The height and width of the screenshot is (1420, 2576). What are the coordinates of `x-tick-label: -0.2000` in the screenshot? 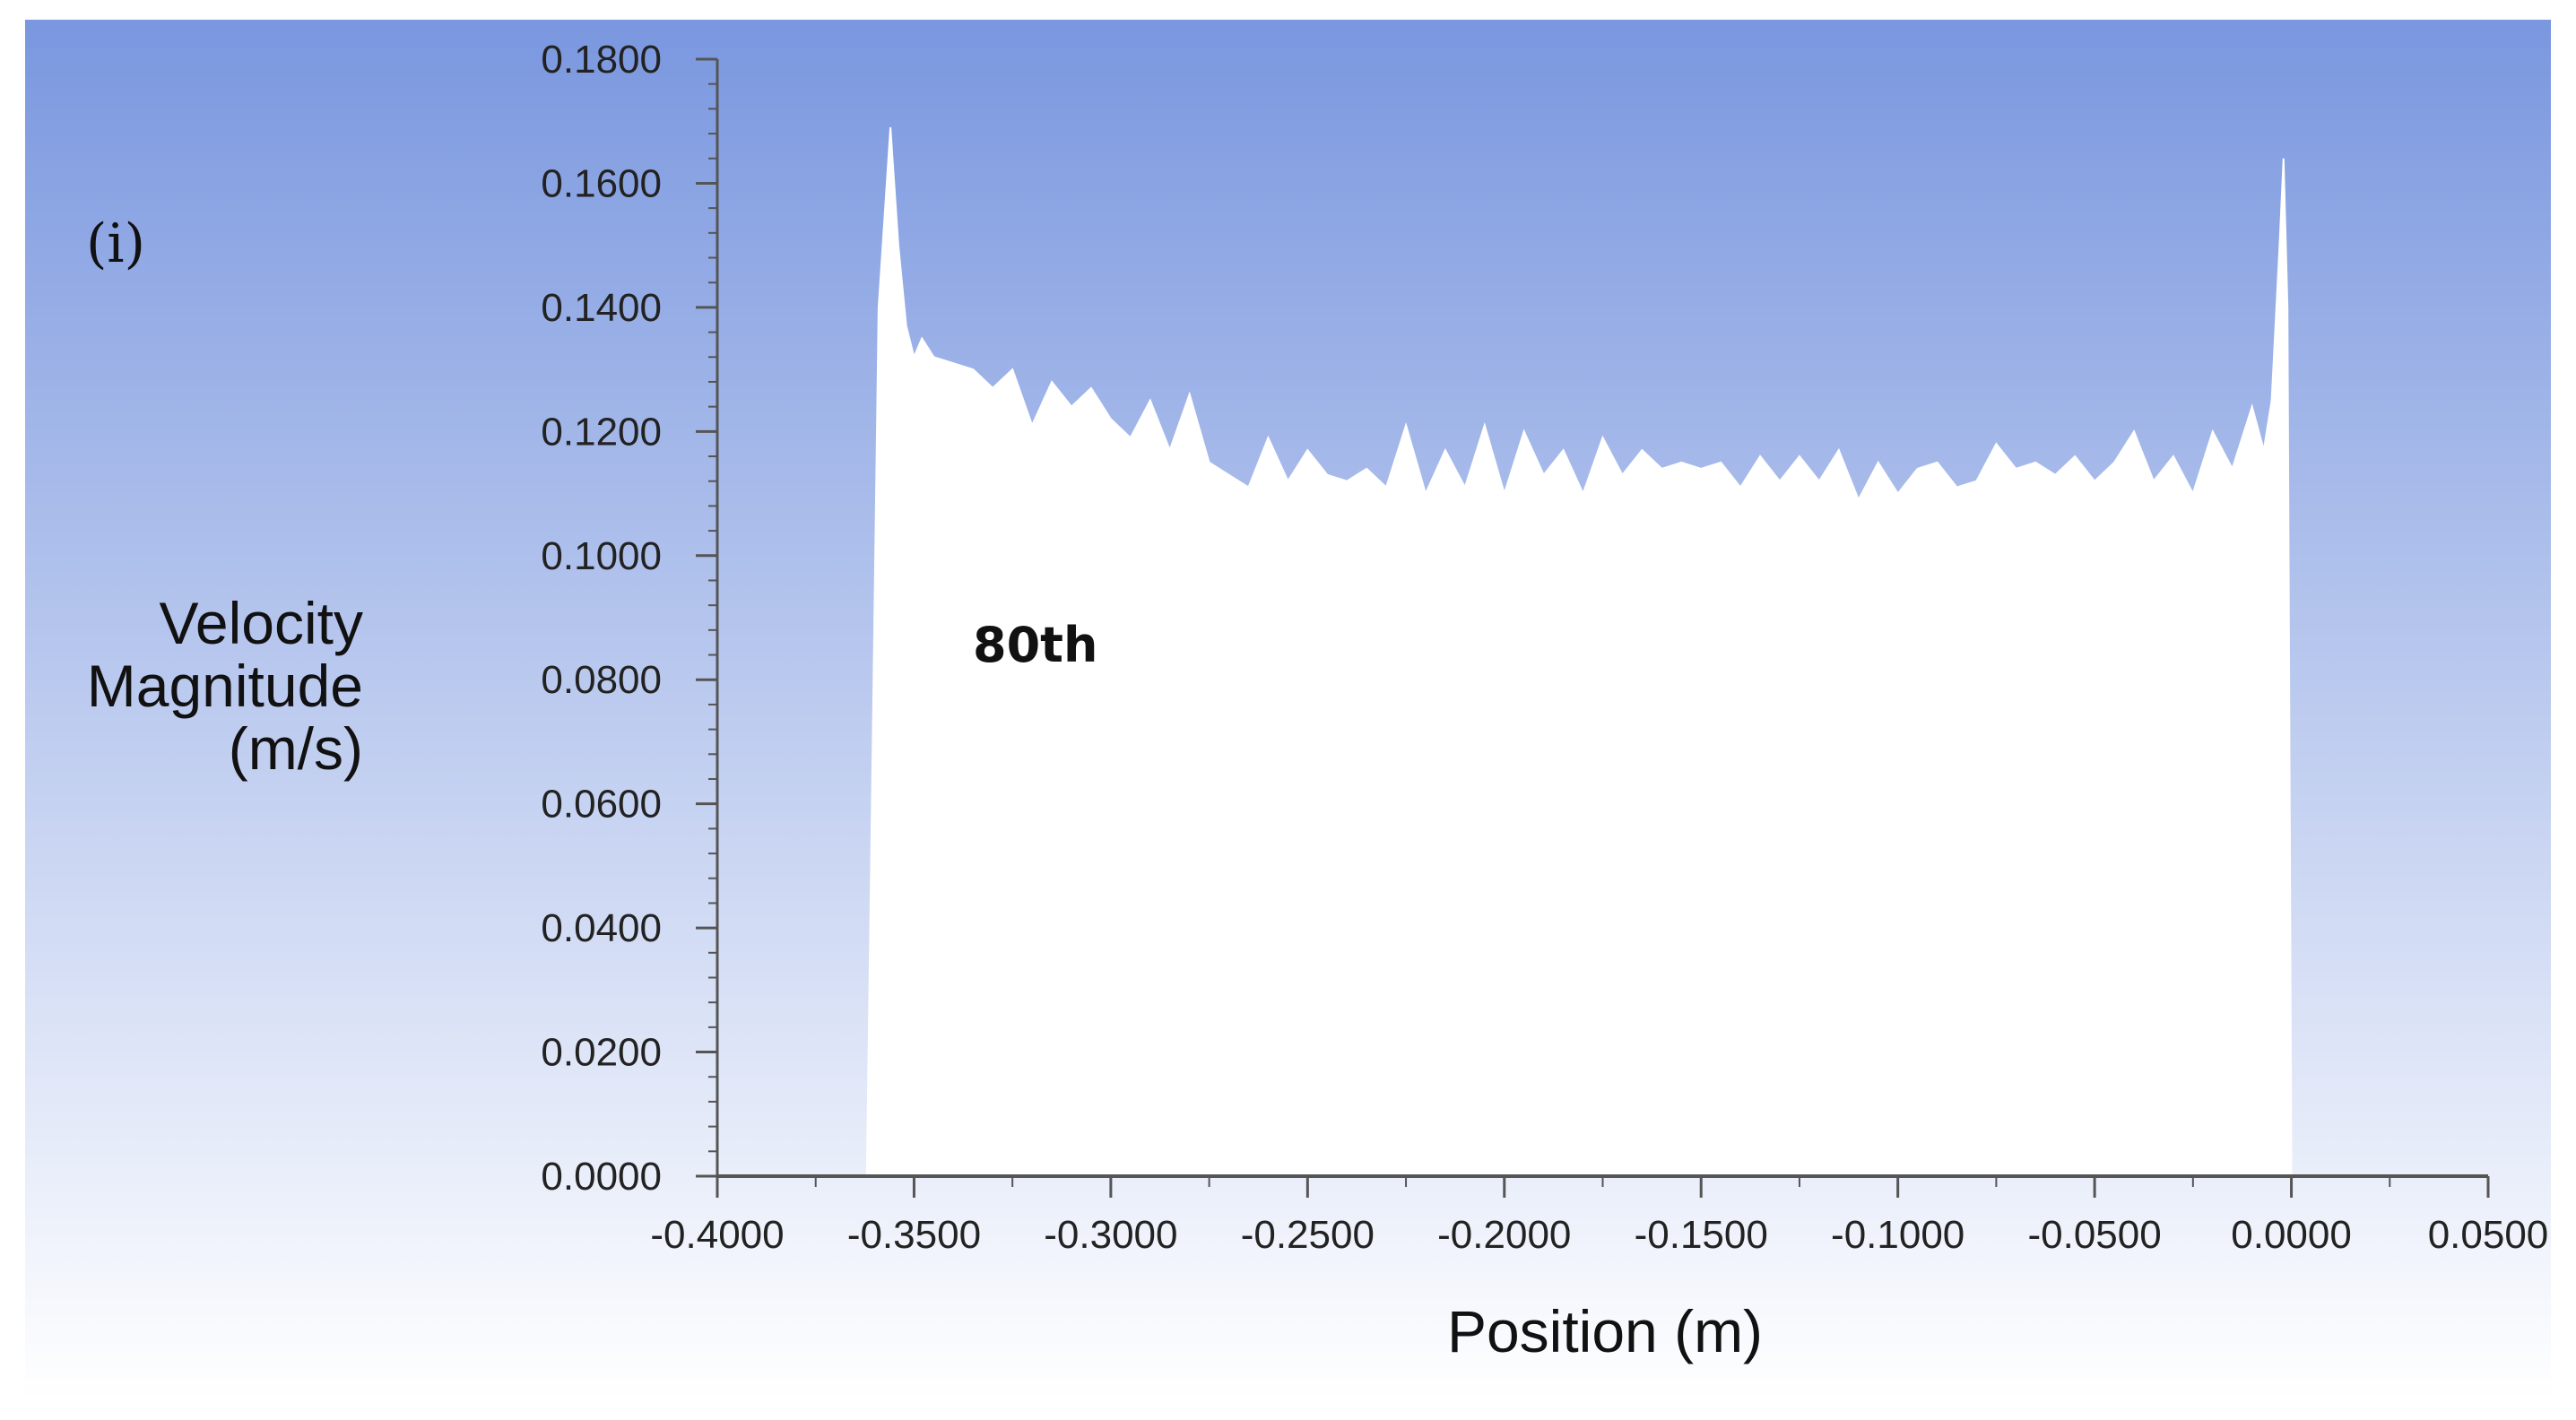 It's located at (1504, 1235).